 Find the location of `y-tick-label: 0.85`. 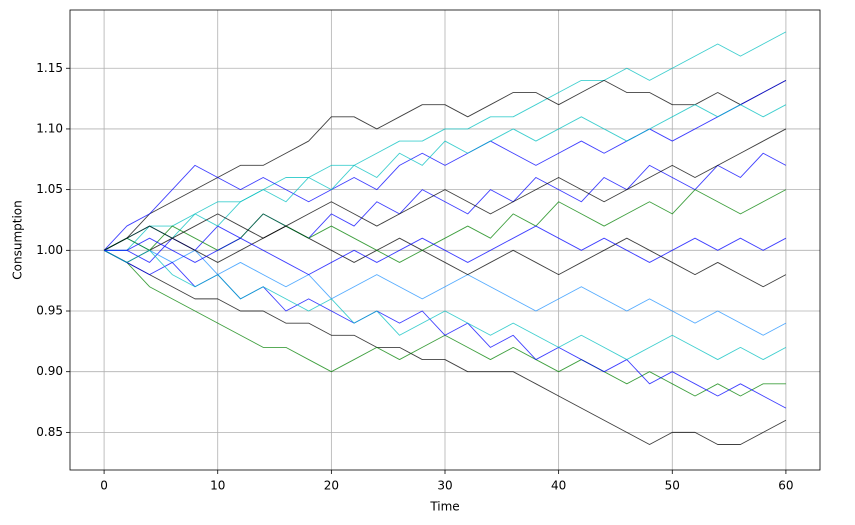

y-tick-label: 0.85 is located at coordinates (49, 432).